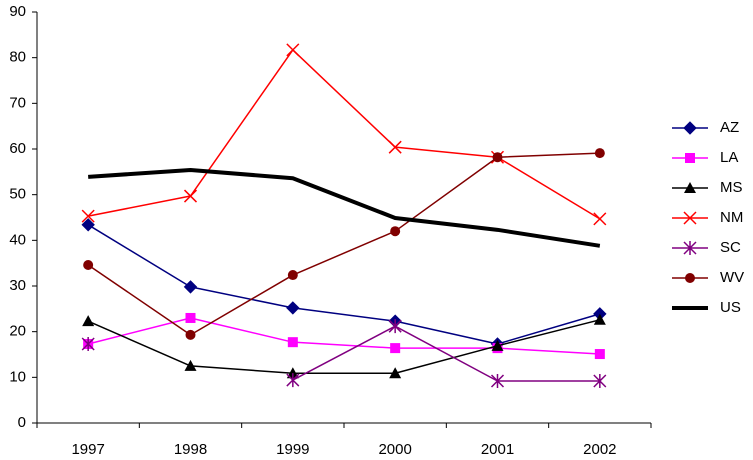 This screenshot has height=460, width=753. I want to click on legend-label: LA, so click(729, 157).